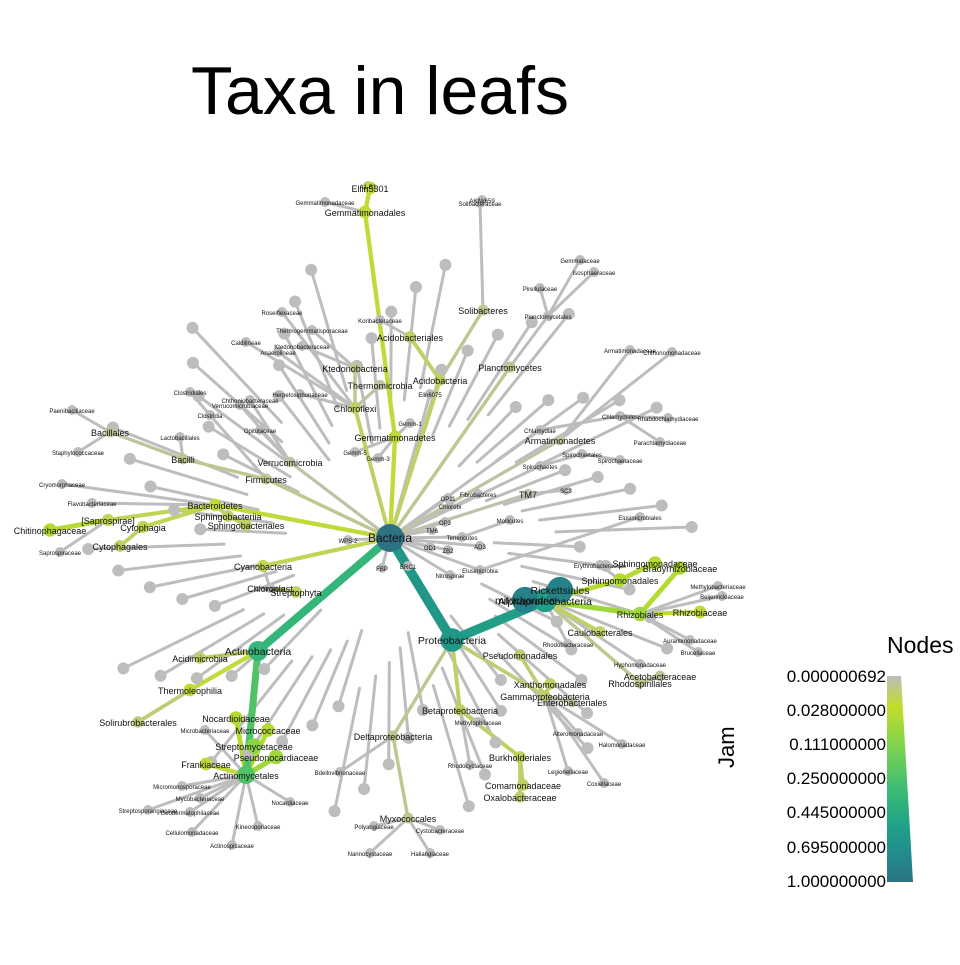  I want to click on label-akiw659: AKIW659, so click(482, 202).